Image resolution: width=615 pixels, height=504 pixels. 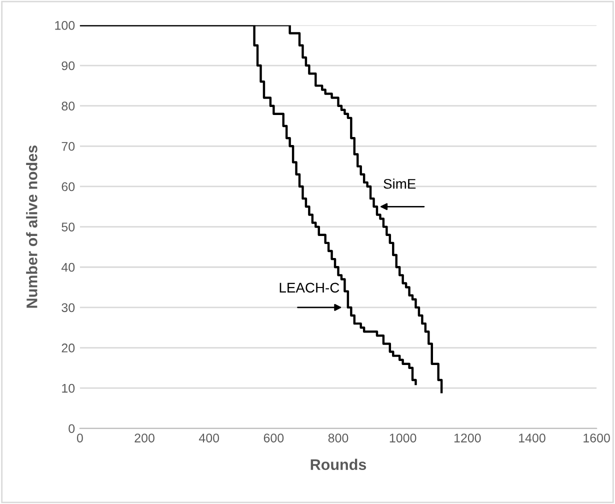 What do you see at coordinates (68, 146) in the screenshot?
I see `y-tick-label: 70` at bounding box center [68, 146].